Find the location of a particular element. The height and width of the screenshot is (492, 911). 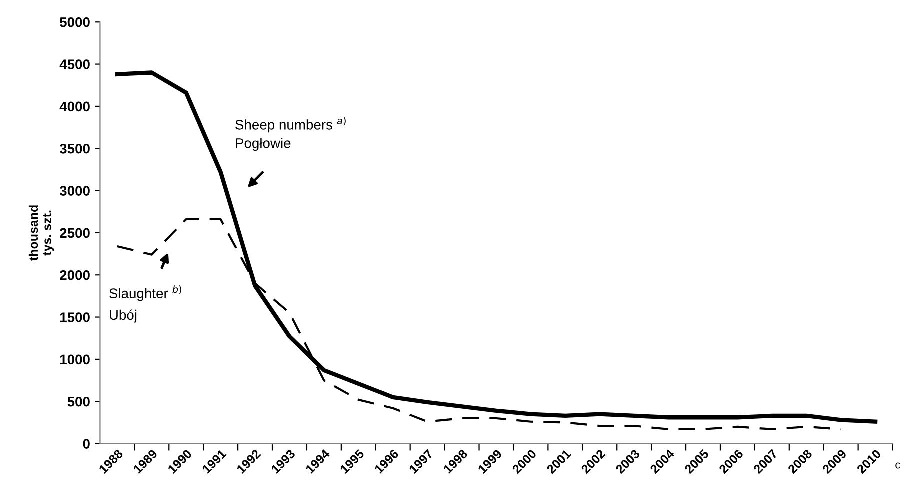

y-tick-label: 2000 is located at coordinates (75, 275).